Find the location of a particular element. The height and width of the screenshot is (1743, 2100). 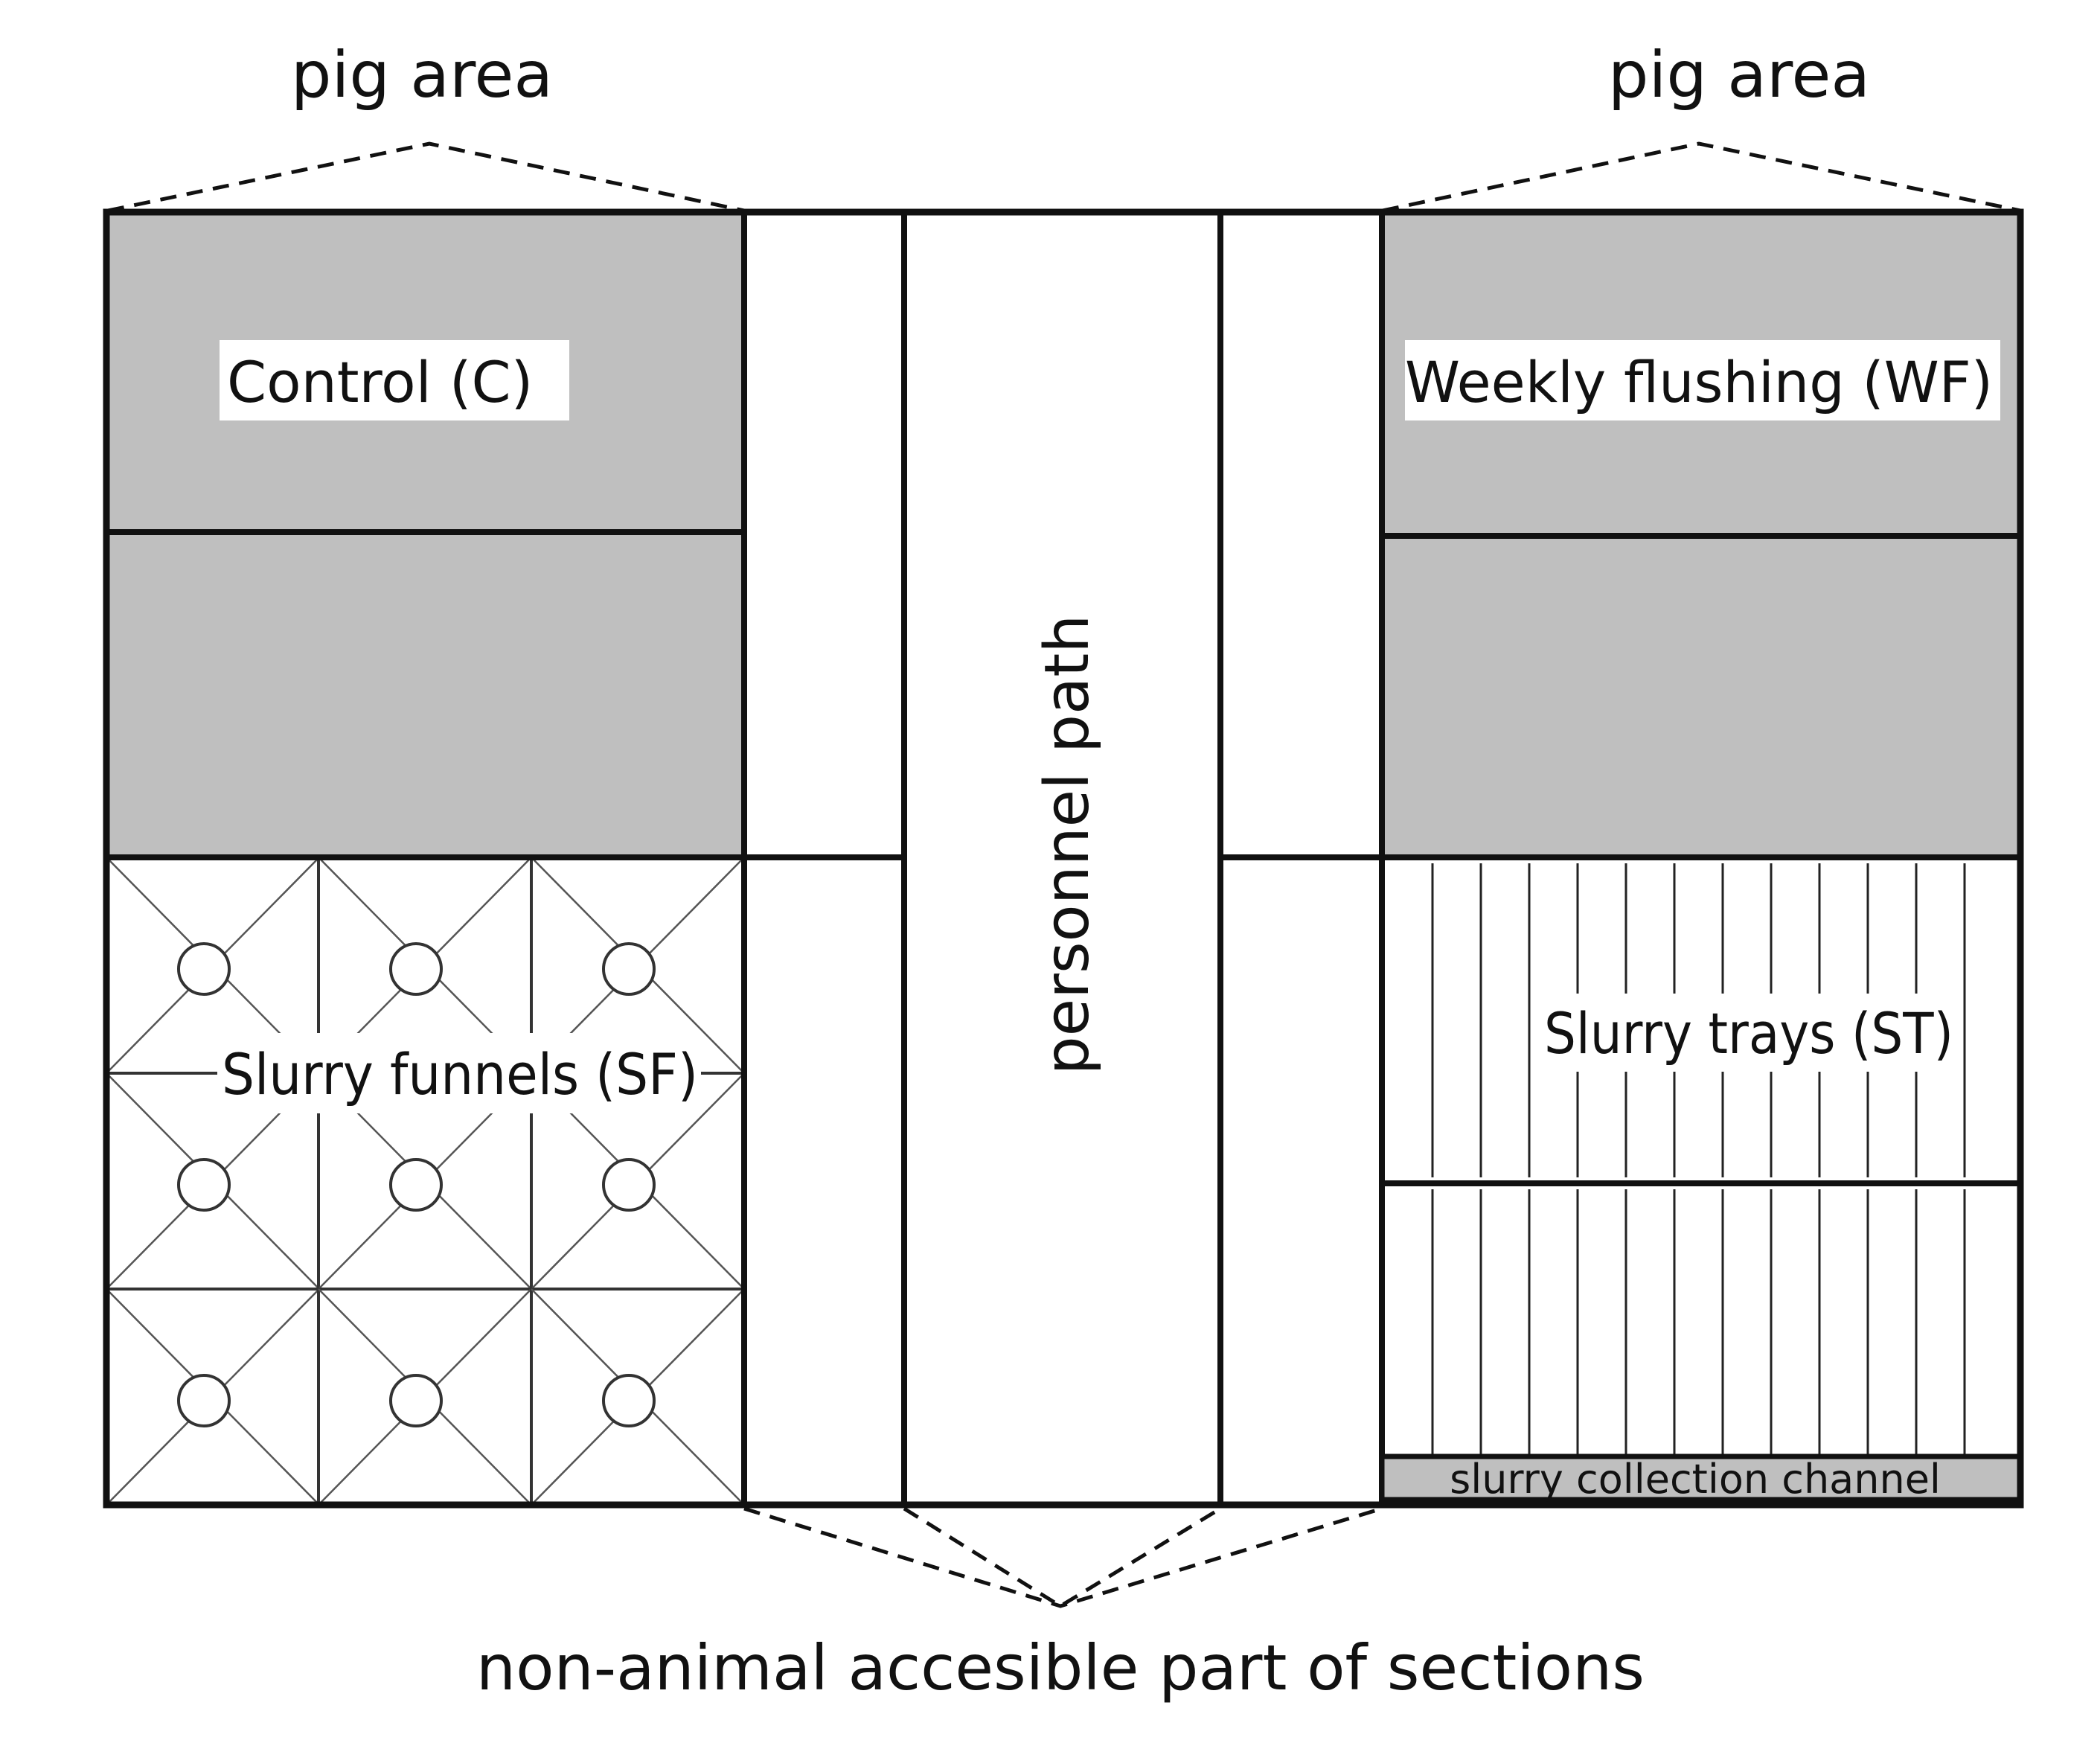

slurry-funnels-label: Slurry funnels (SF) is located at coordinates (460, 1074).